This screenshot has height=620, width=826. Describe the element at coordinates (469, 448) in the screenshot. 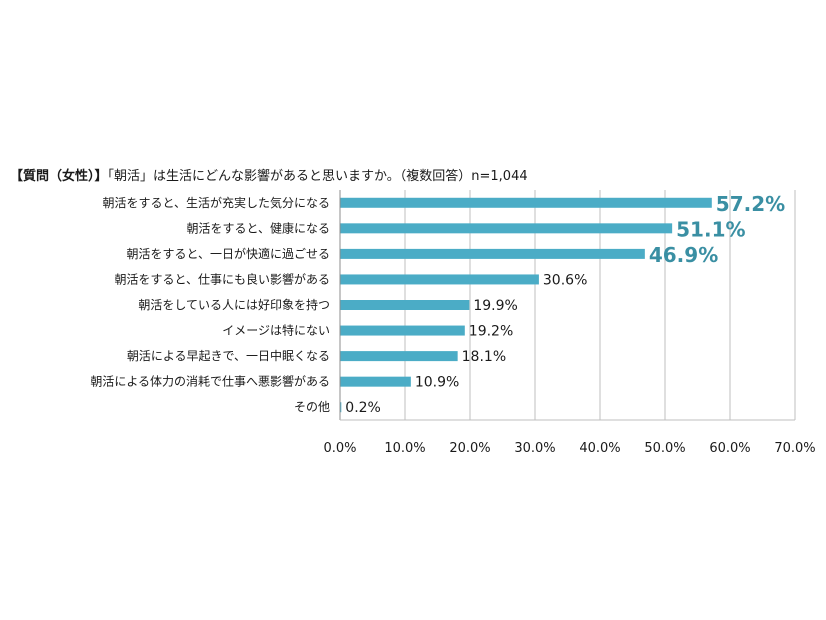

I see `x-tick-label: 20.0%` at that location.